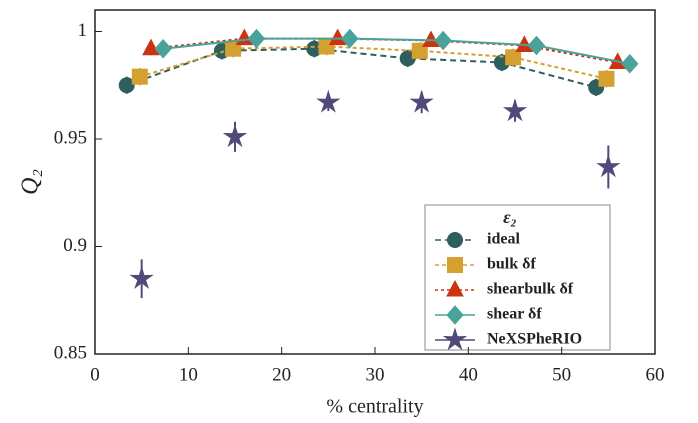  I want to click on legend-title: ε₂, so click(510, 217).